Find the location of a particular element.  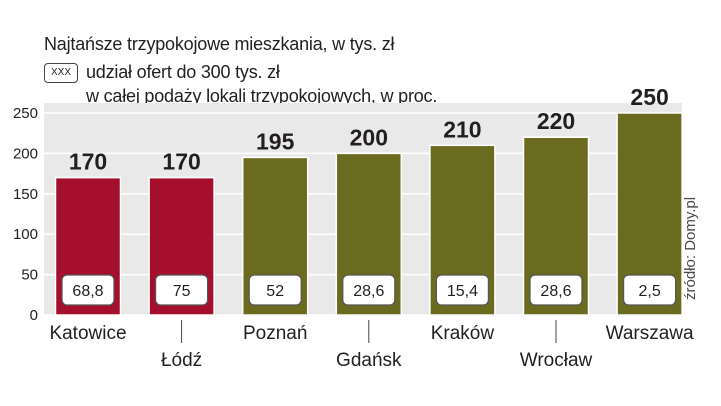

bar-value-label: 200 is located at coordinates (369, 137).